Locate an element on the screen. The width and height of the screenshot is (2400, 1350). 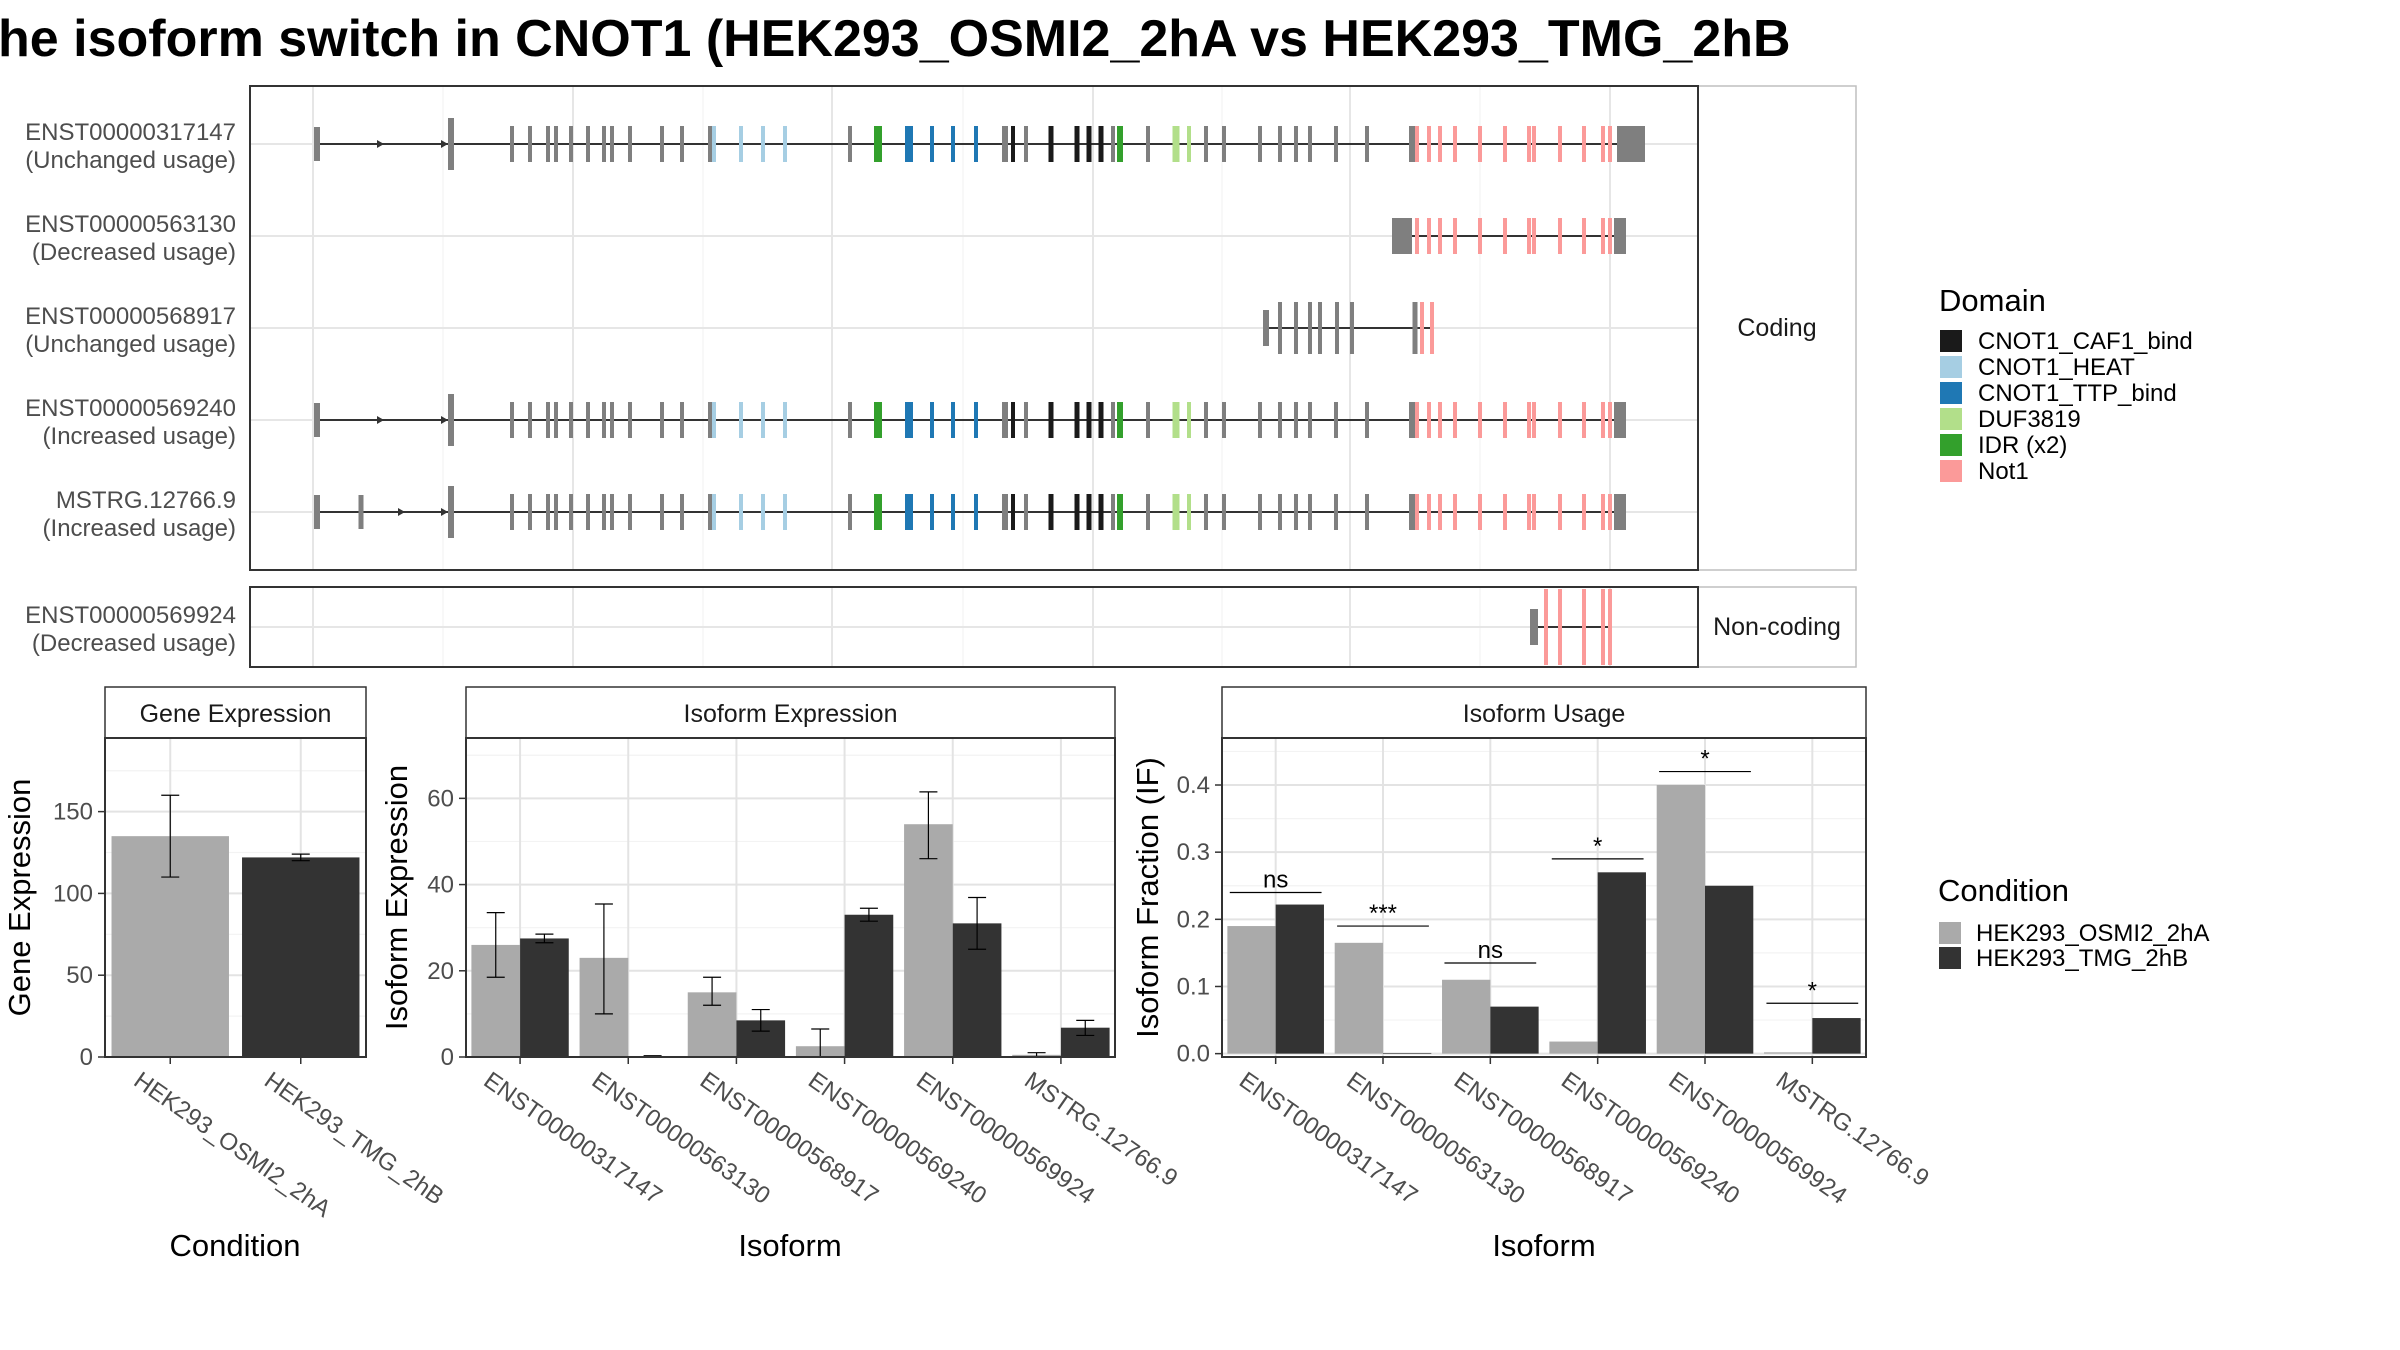
x-axis-title: Condition is located at coordinates (235, 1245).